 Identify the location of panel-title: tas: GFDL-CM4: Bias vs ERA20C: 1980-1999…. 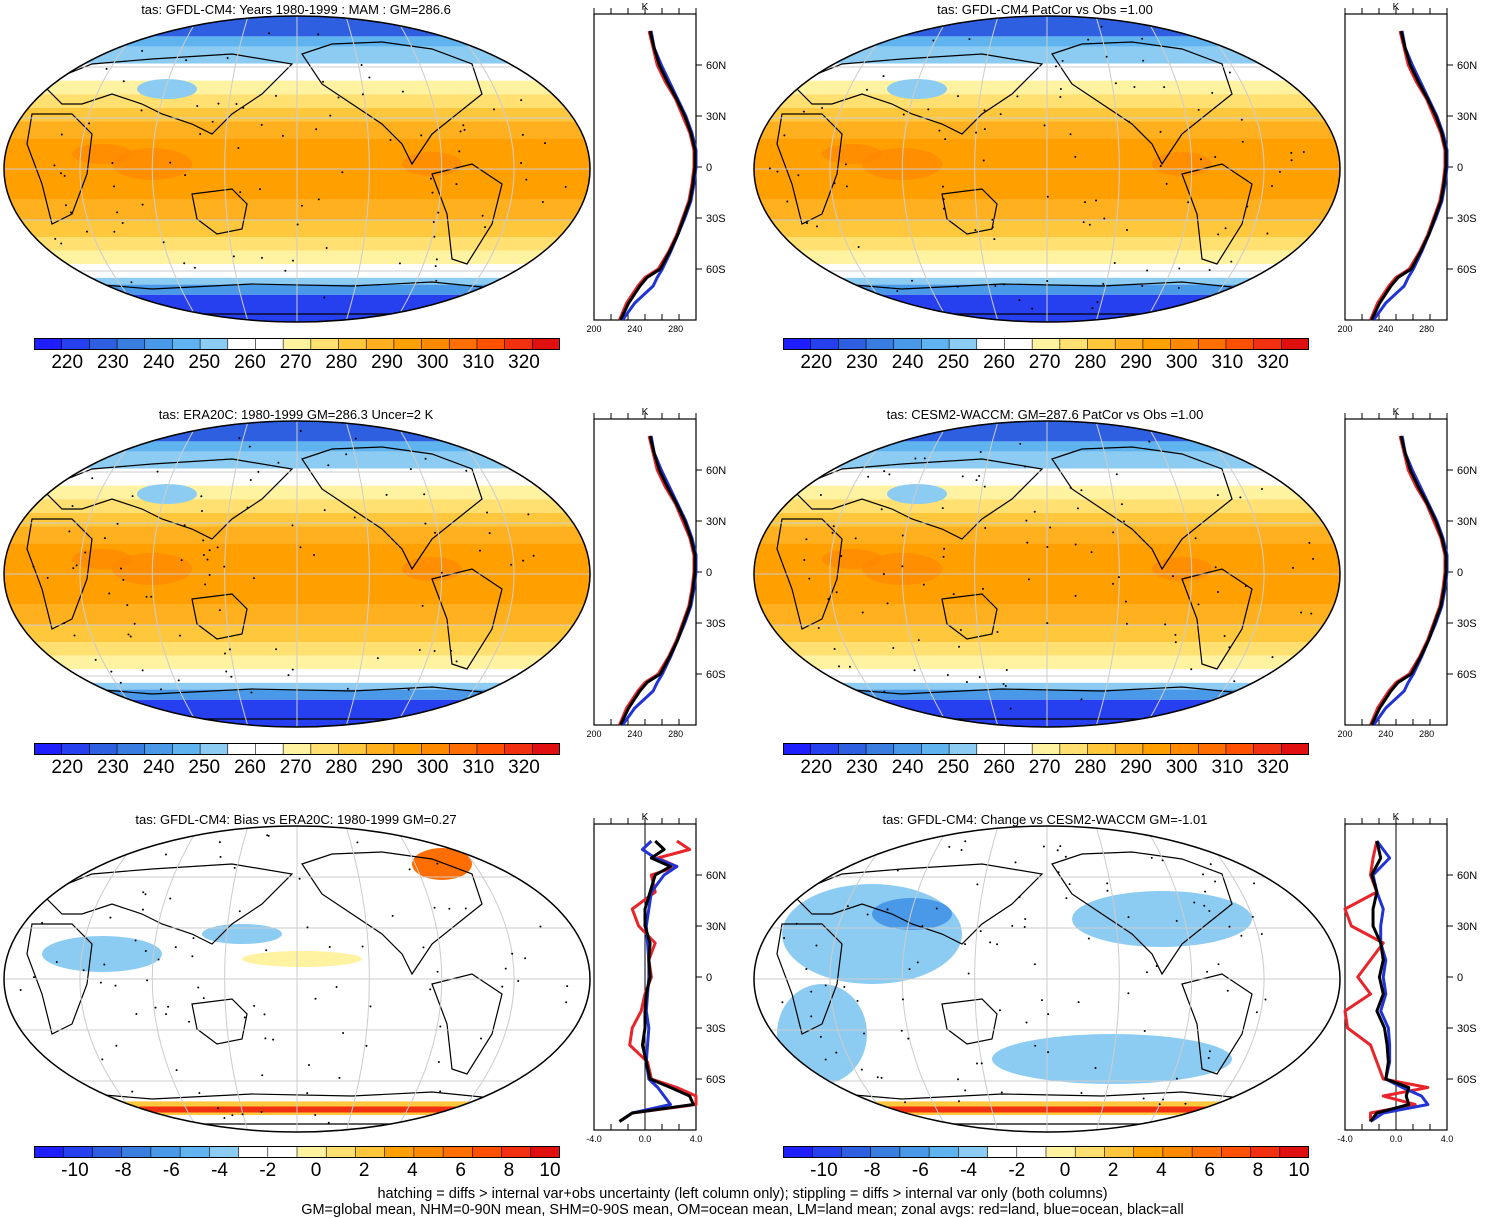
(296, 819).